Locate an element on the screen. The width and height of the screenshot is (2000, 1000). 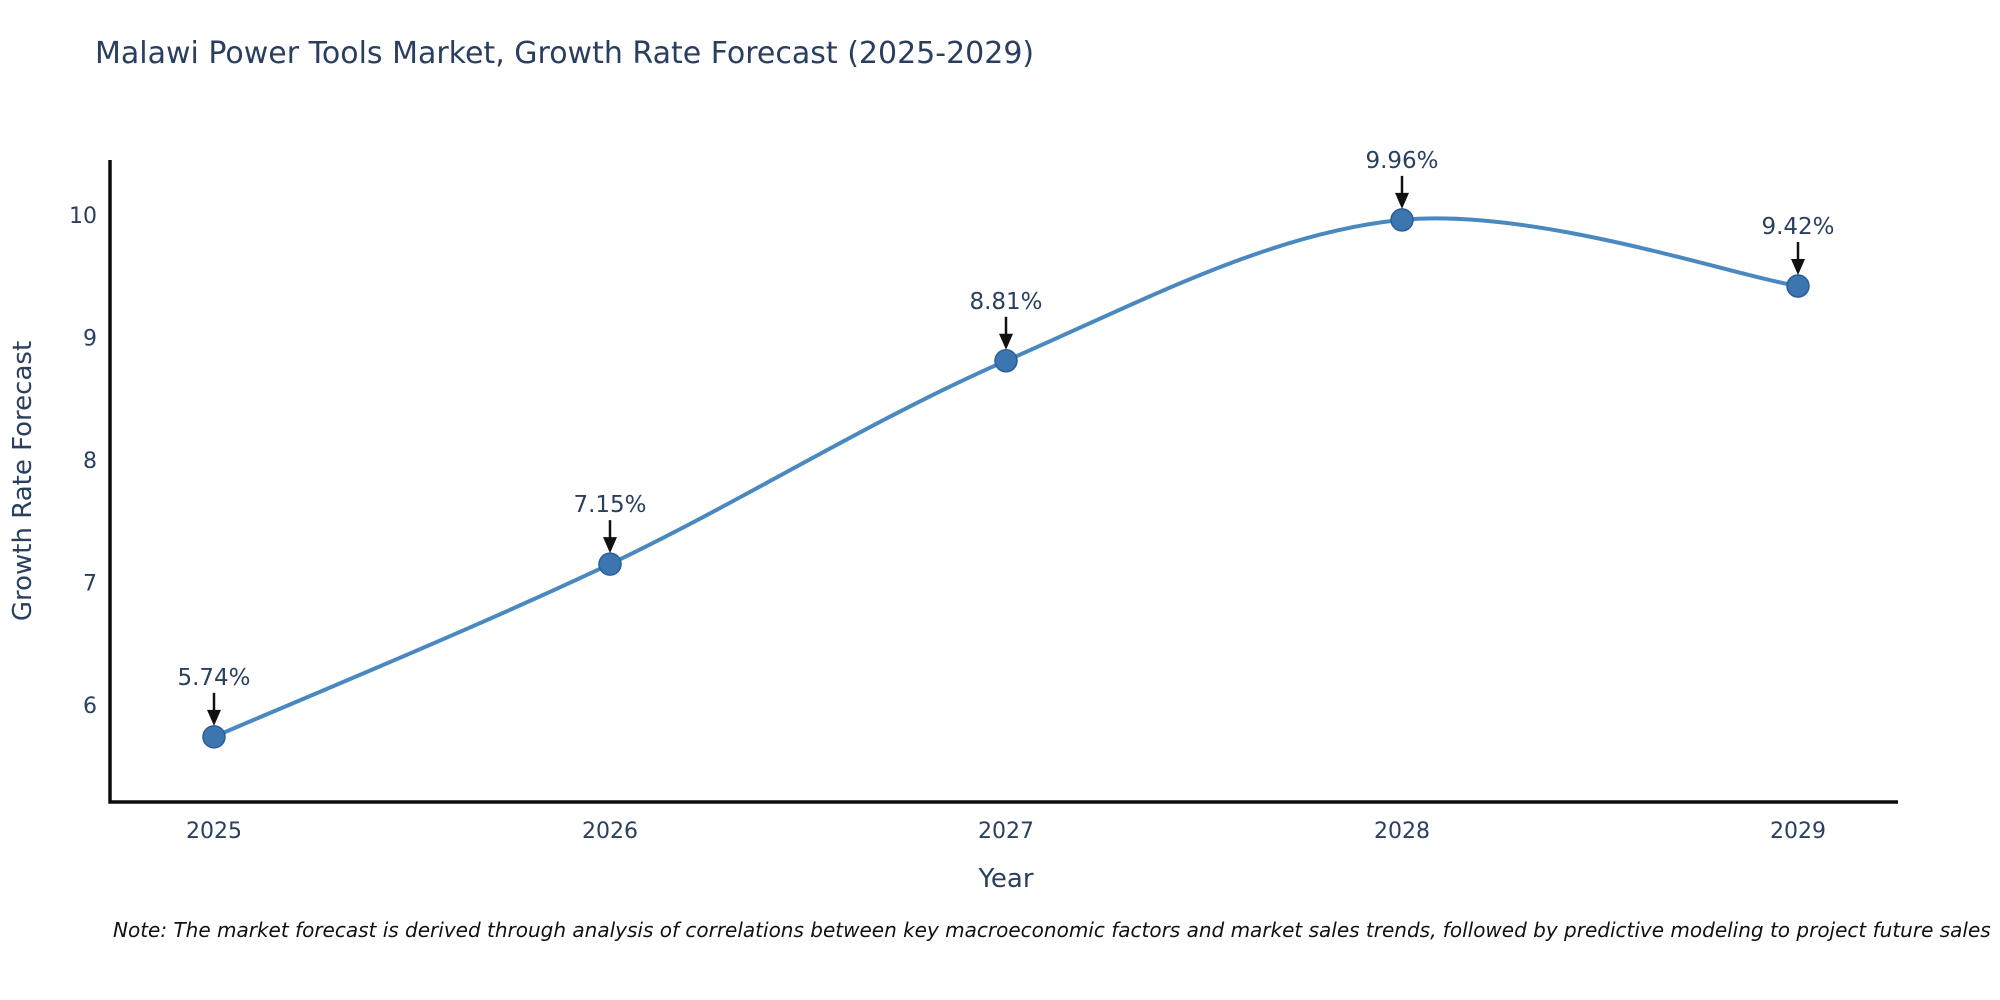
point-label: 7.15% is located at coordinates (609, 505).